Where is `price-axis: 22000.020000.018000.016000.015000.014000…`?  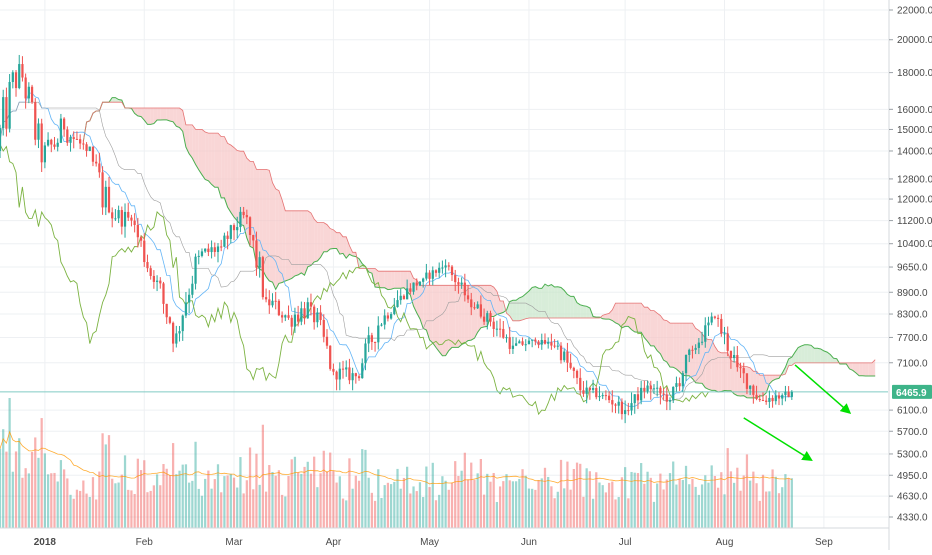
price-axis: 22000.020000.018000.016000.015000.014000… is located at coordinates (910, 275).